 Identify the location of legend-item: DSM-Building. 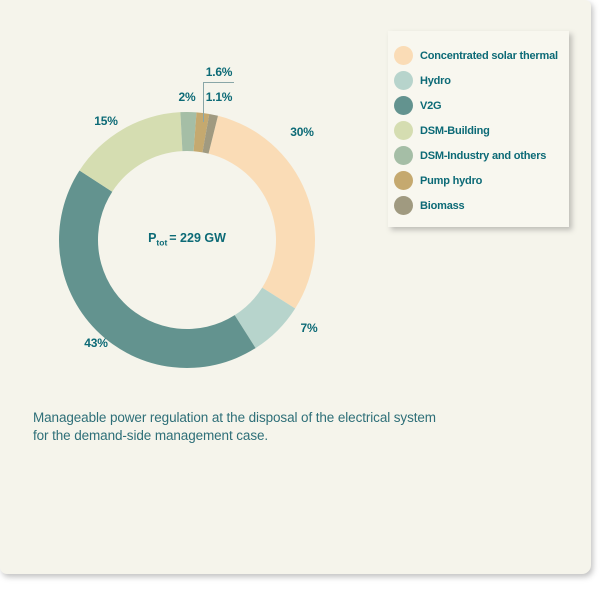
(481, 130).